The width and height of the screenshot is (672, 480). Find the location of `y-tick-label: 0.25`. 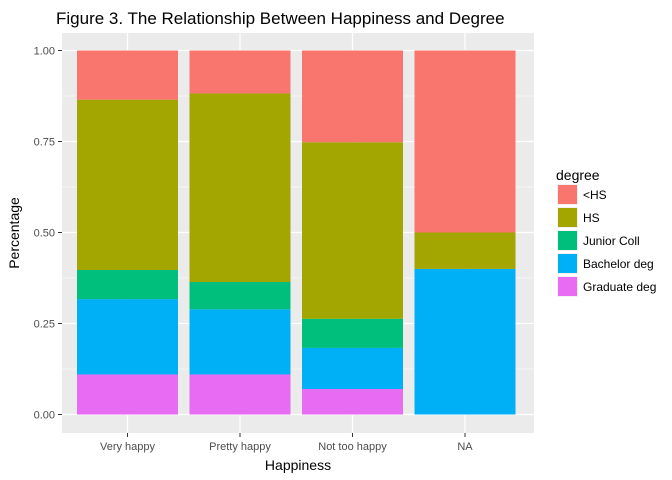

y-tick-label: 0.25 is located at coordinates (44, 325).